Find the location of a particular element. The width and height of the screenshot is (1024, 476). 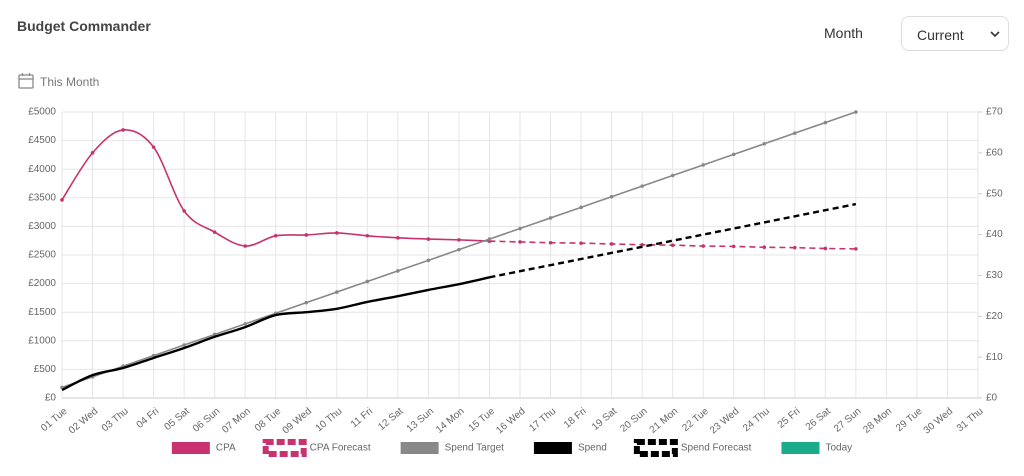

x-tick-label: 07 Mon is located at coordinates (236, 421).